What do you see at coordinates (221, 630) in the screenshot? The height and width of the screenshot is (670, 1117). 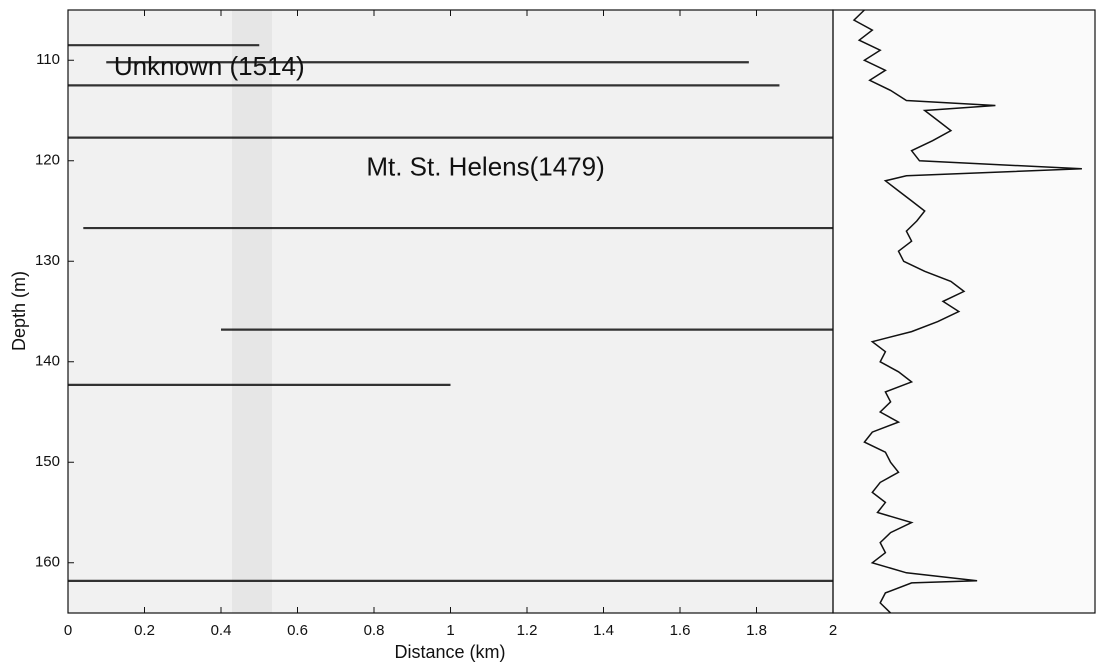 I see `x-tick-label: 0.4` at bounding box center [221, 630].